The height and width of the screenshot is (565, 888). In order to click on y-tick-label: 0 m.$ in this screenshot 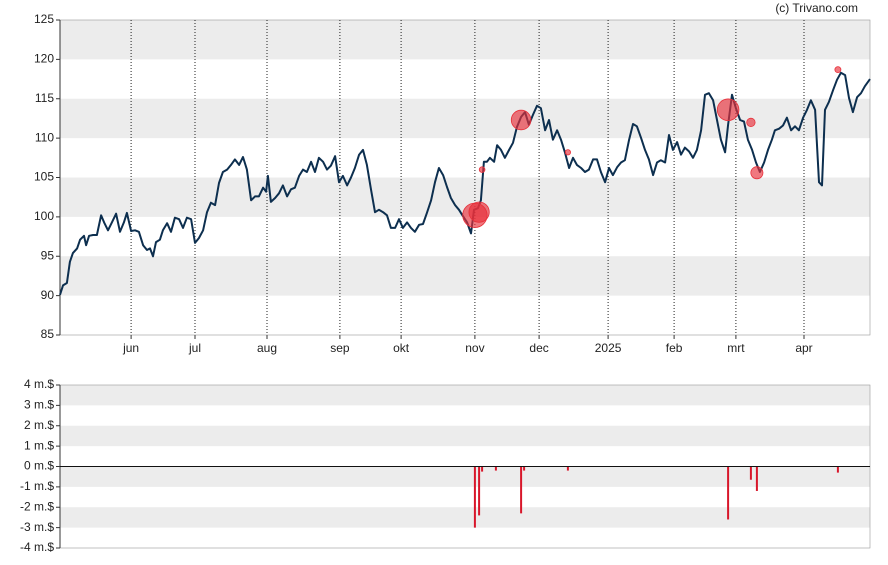, I will do `click(39, 466)`.